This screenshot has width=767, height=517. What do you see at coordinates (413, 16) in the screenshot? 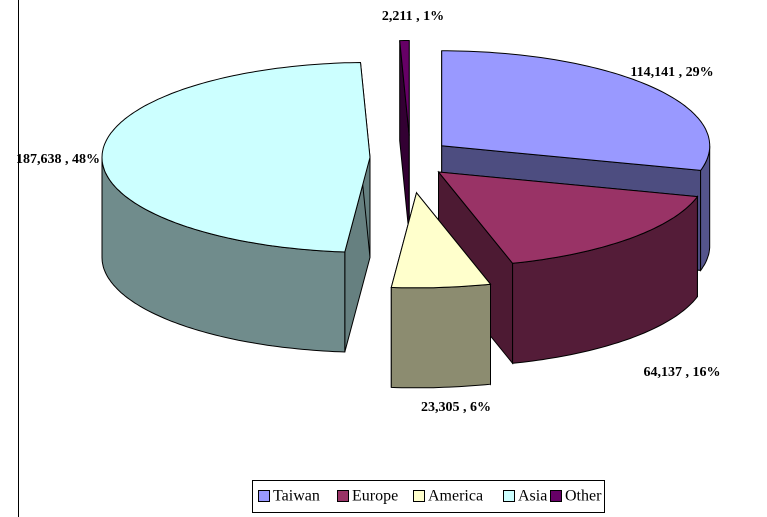
I see `data-label: 2,211 , 1%` at bounding box center [413, 16].